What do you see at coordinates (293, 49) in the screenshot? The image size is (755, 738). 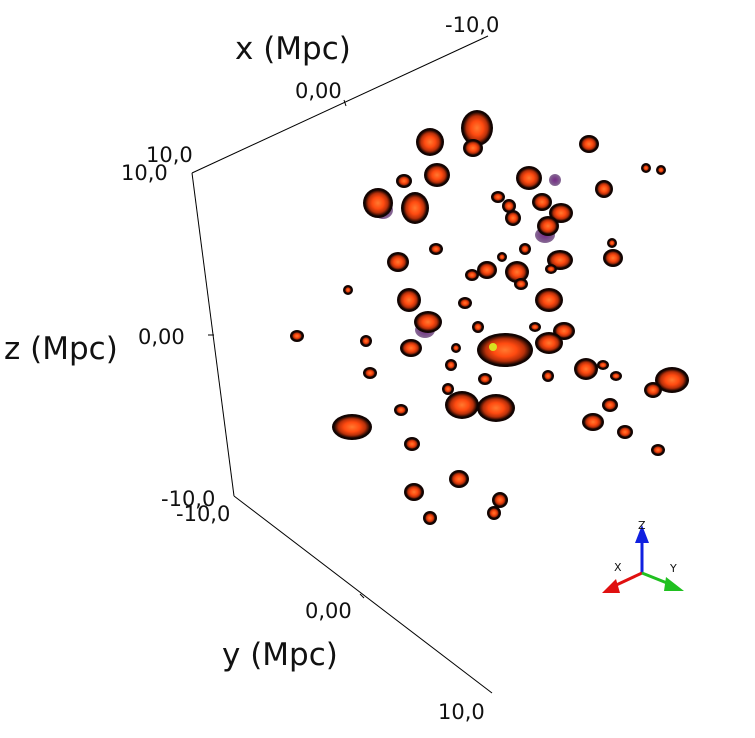 I see `x-axis-title: x (Mpc)` at bounding box center [293, 49].